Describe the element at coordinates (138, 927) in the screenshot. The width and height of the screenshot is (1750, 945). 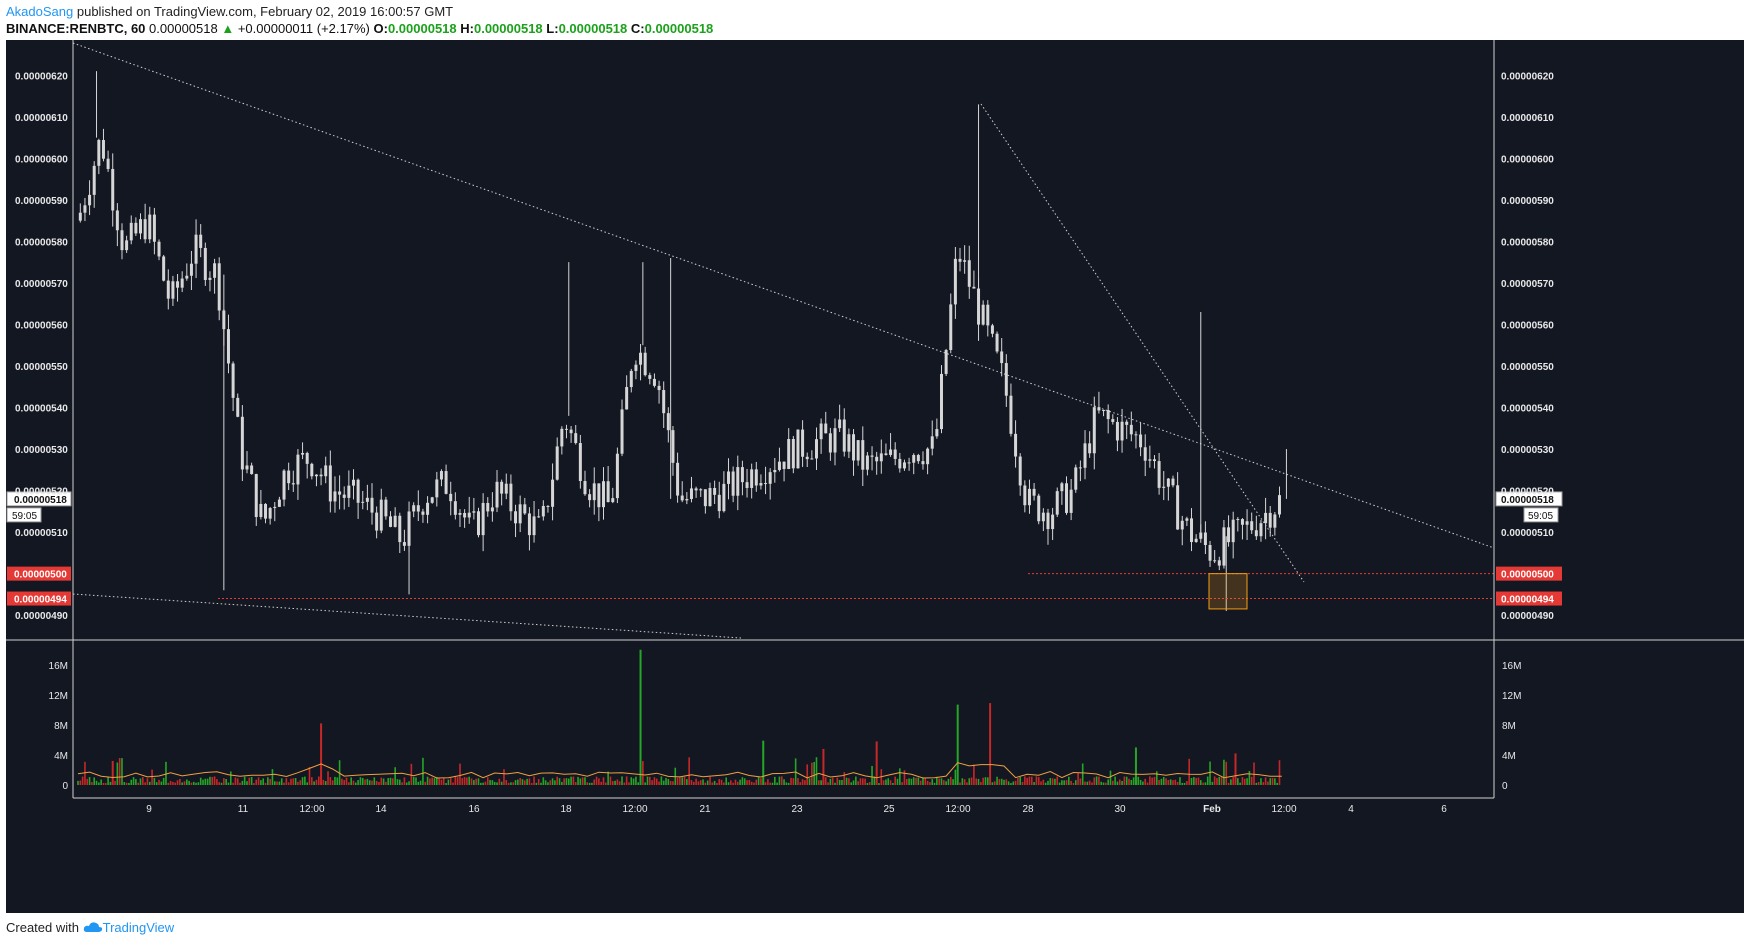
I see `tradingview-brand: TradingView` at that location.